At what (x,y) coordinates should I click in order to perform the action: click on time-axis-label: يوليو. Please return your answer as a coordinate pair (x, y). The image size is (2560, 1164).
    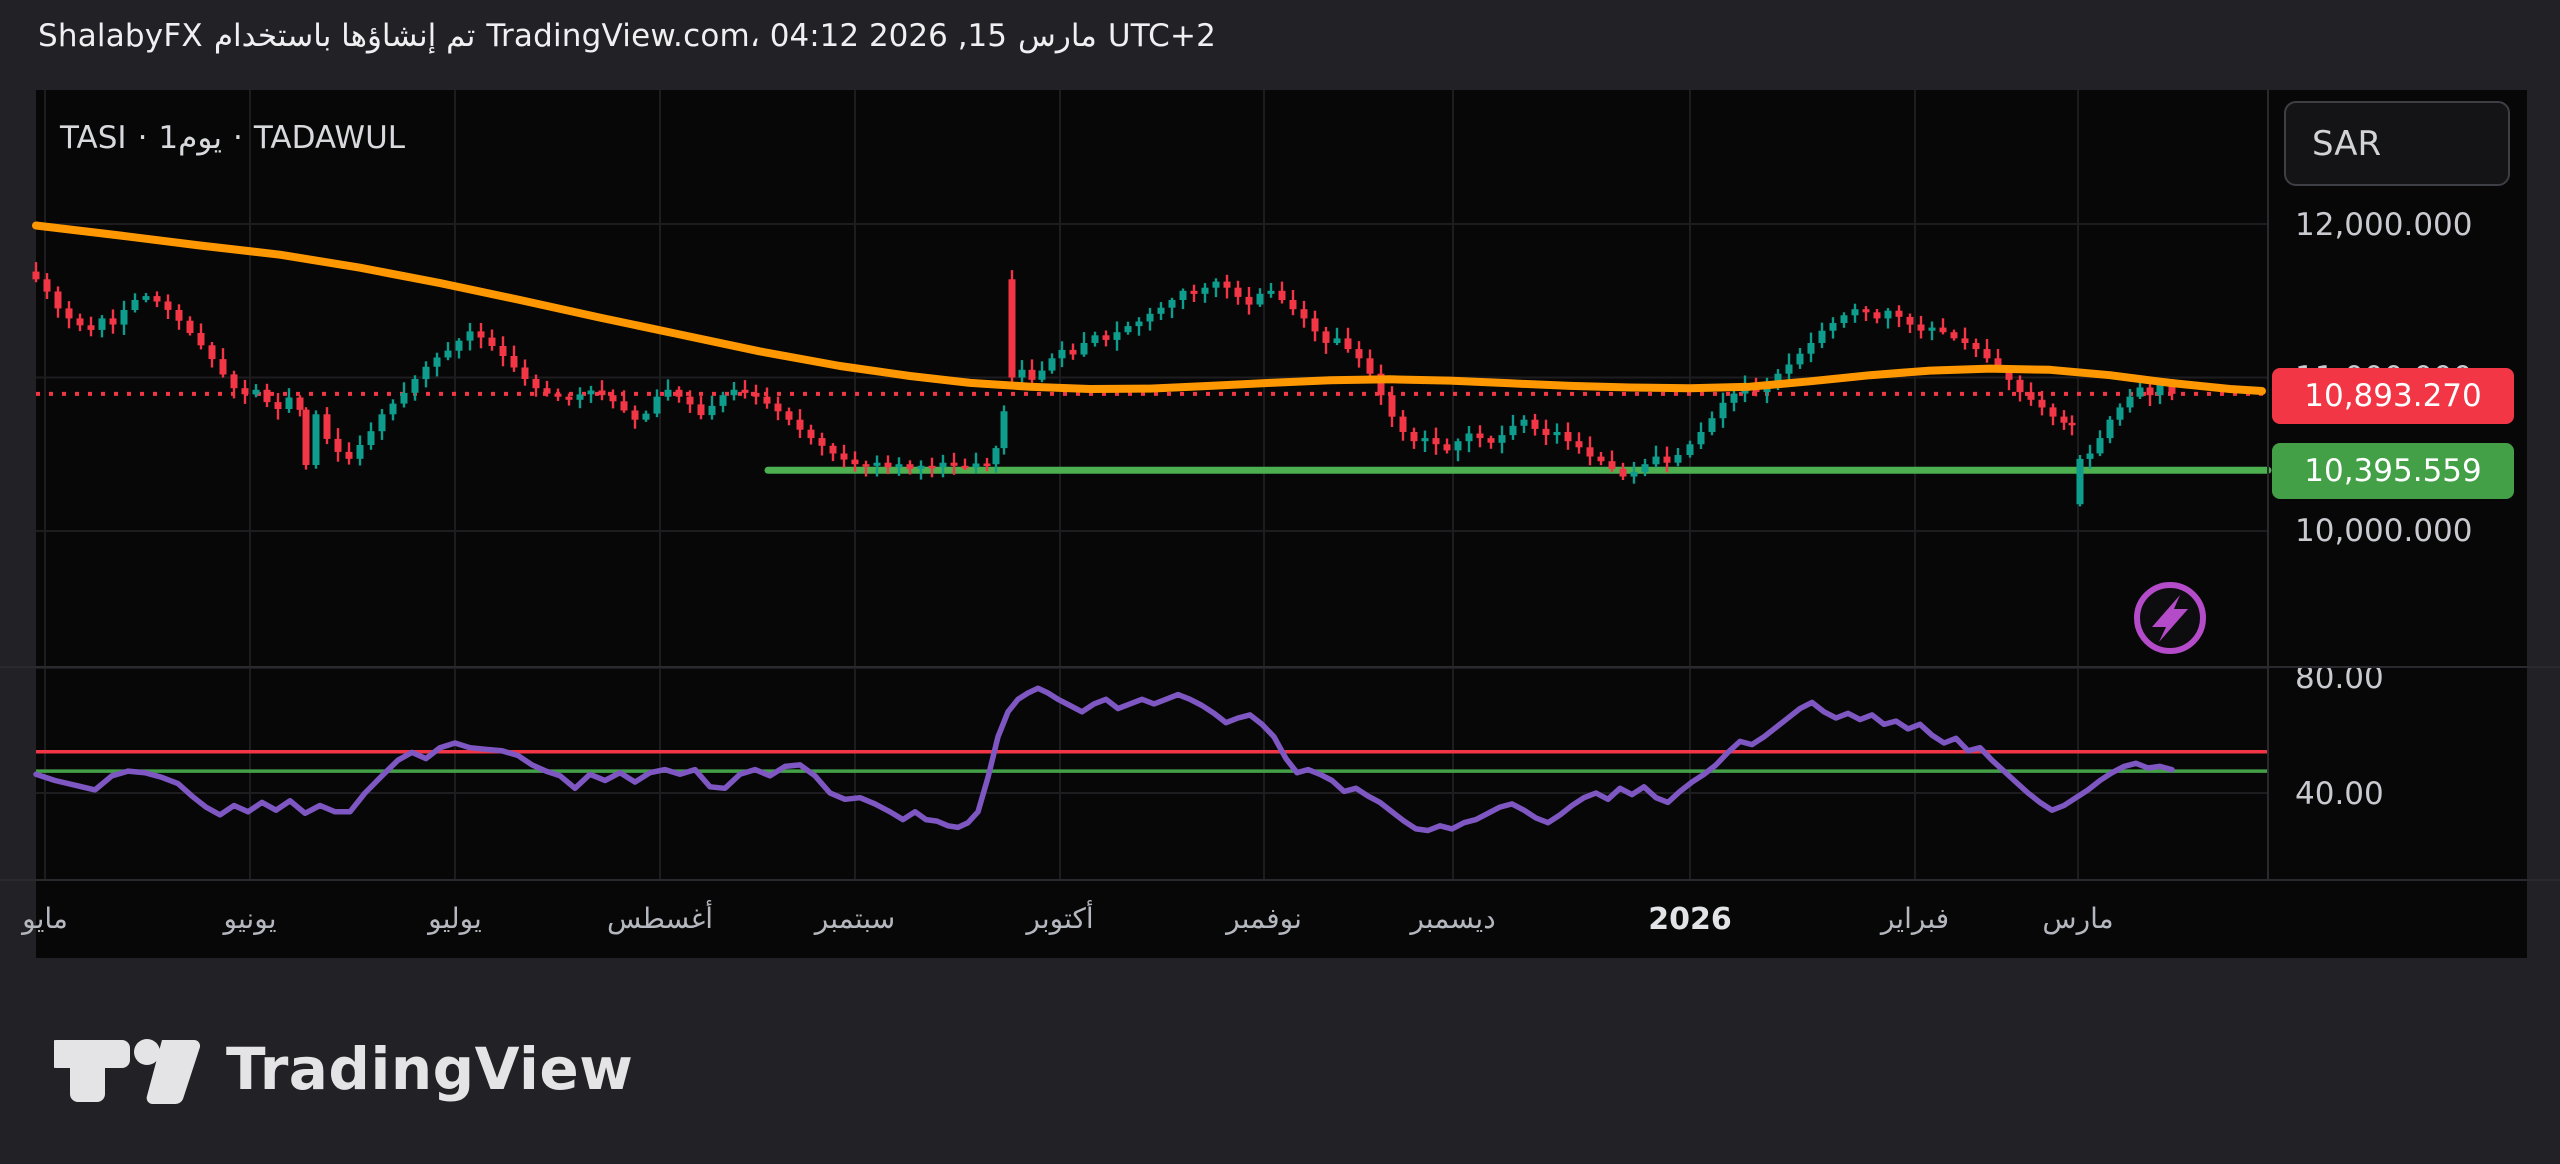
    Looking at the image, I should click on (455, 918).